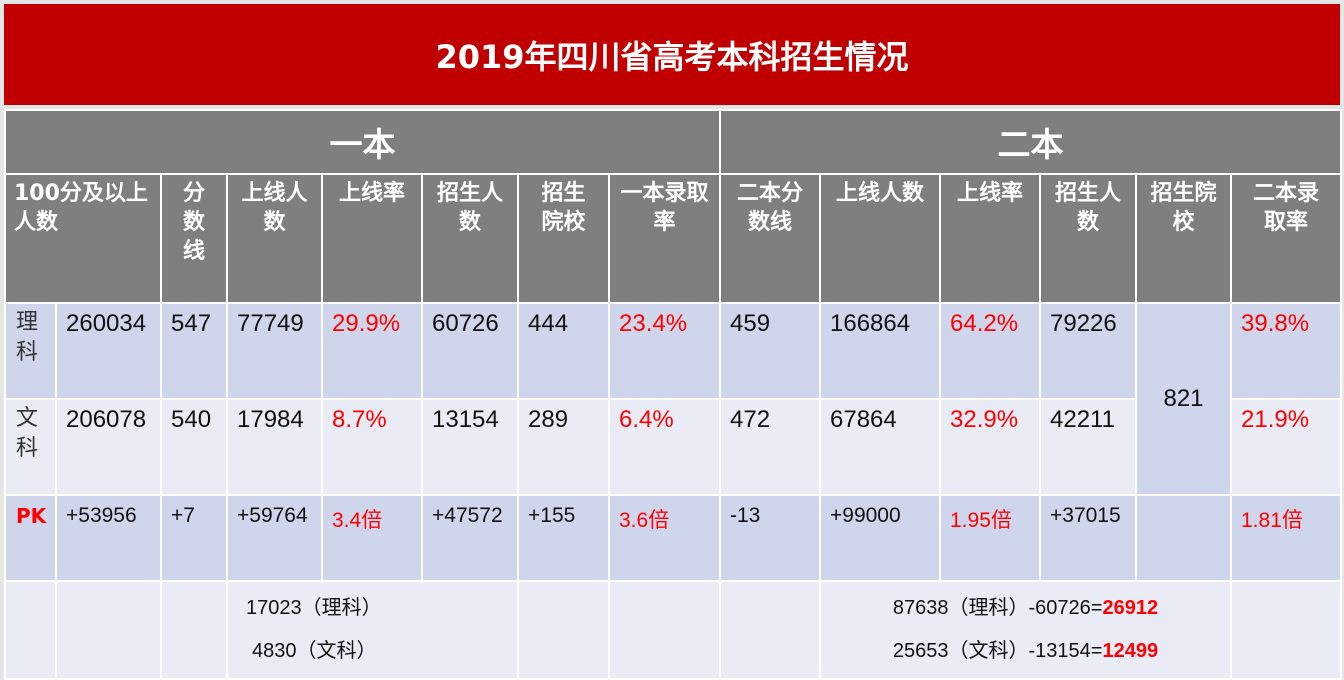 The width and height of the screenshot is (1344, 680). I want to click on note-first-tier: 17023（理科） 4830（文科）, so click(372, 630).